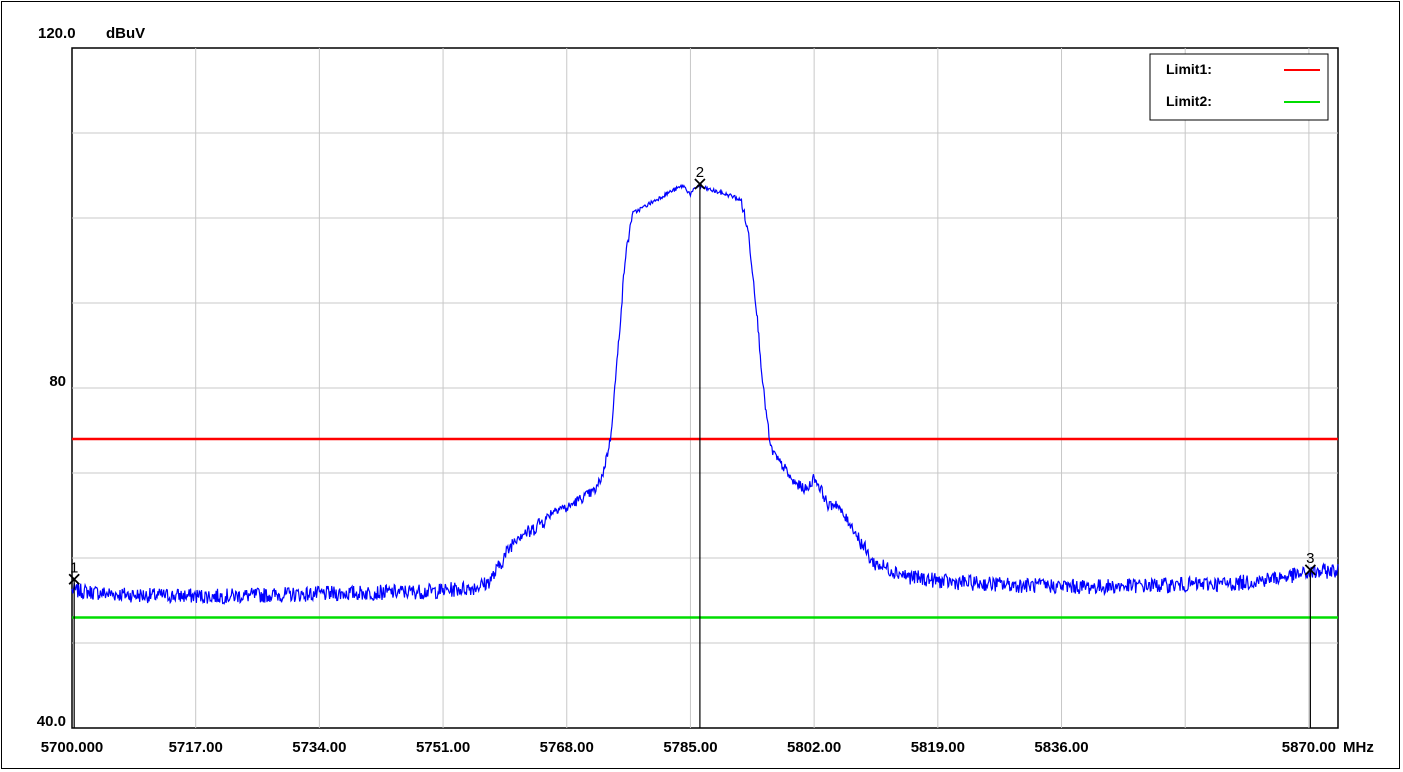 Image resolution: width=1403 pixels, height=772 pixels. I want to click on x-unit-label: MHz, so click(1358, 747).